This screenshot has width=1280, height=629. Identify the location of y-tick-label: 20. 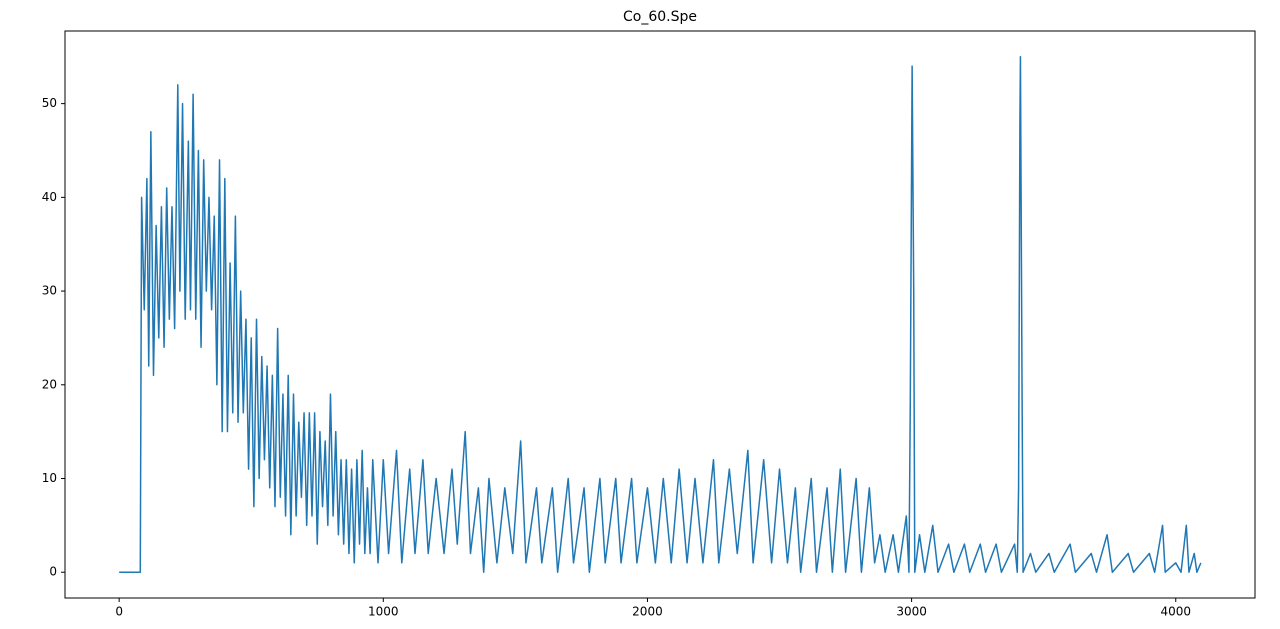
(49, 384).